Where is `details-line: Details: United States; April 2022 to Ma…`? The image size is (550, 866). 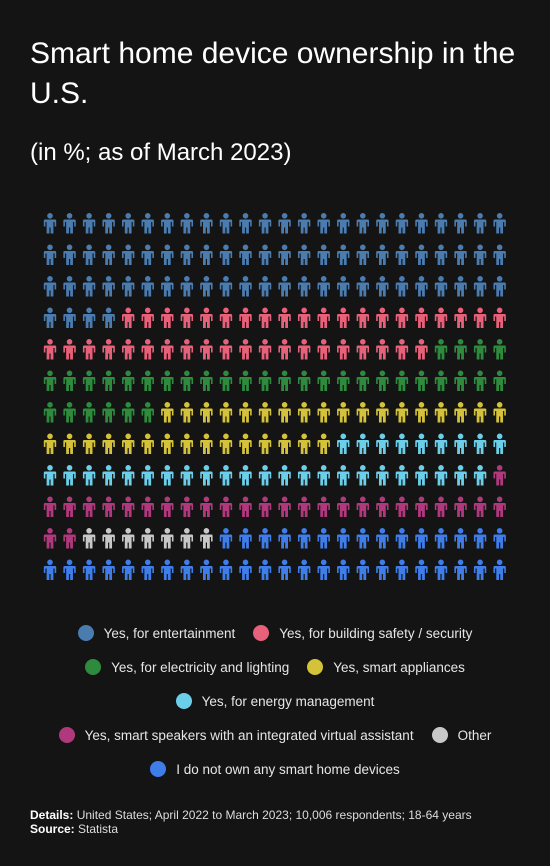 details-line: Details: United States; April 2022 to Ma… is located at coordinates (280, 815).